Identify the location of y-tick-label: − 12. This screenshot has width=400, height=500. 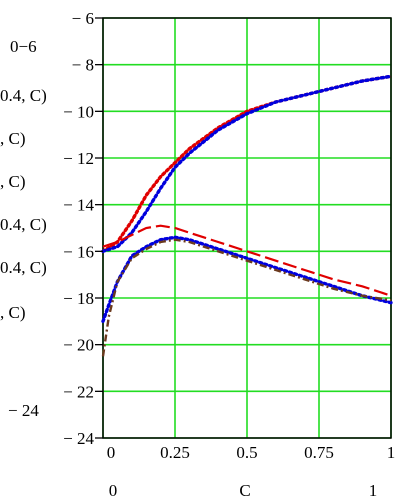
(78, 158).